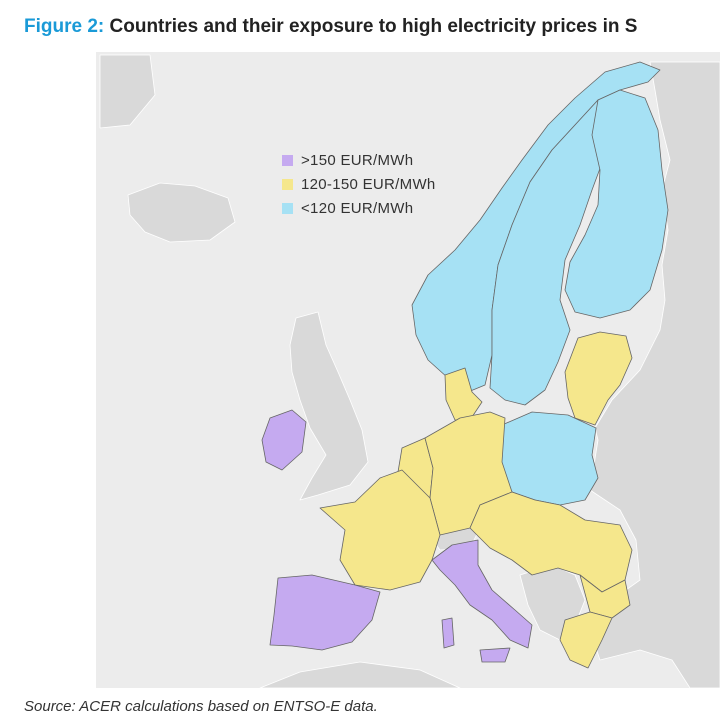  Describe the element at coordinates (287, 160) in the screenshot. I see `legend-swatch-high` at that location.